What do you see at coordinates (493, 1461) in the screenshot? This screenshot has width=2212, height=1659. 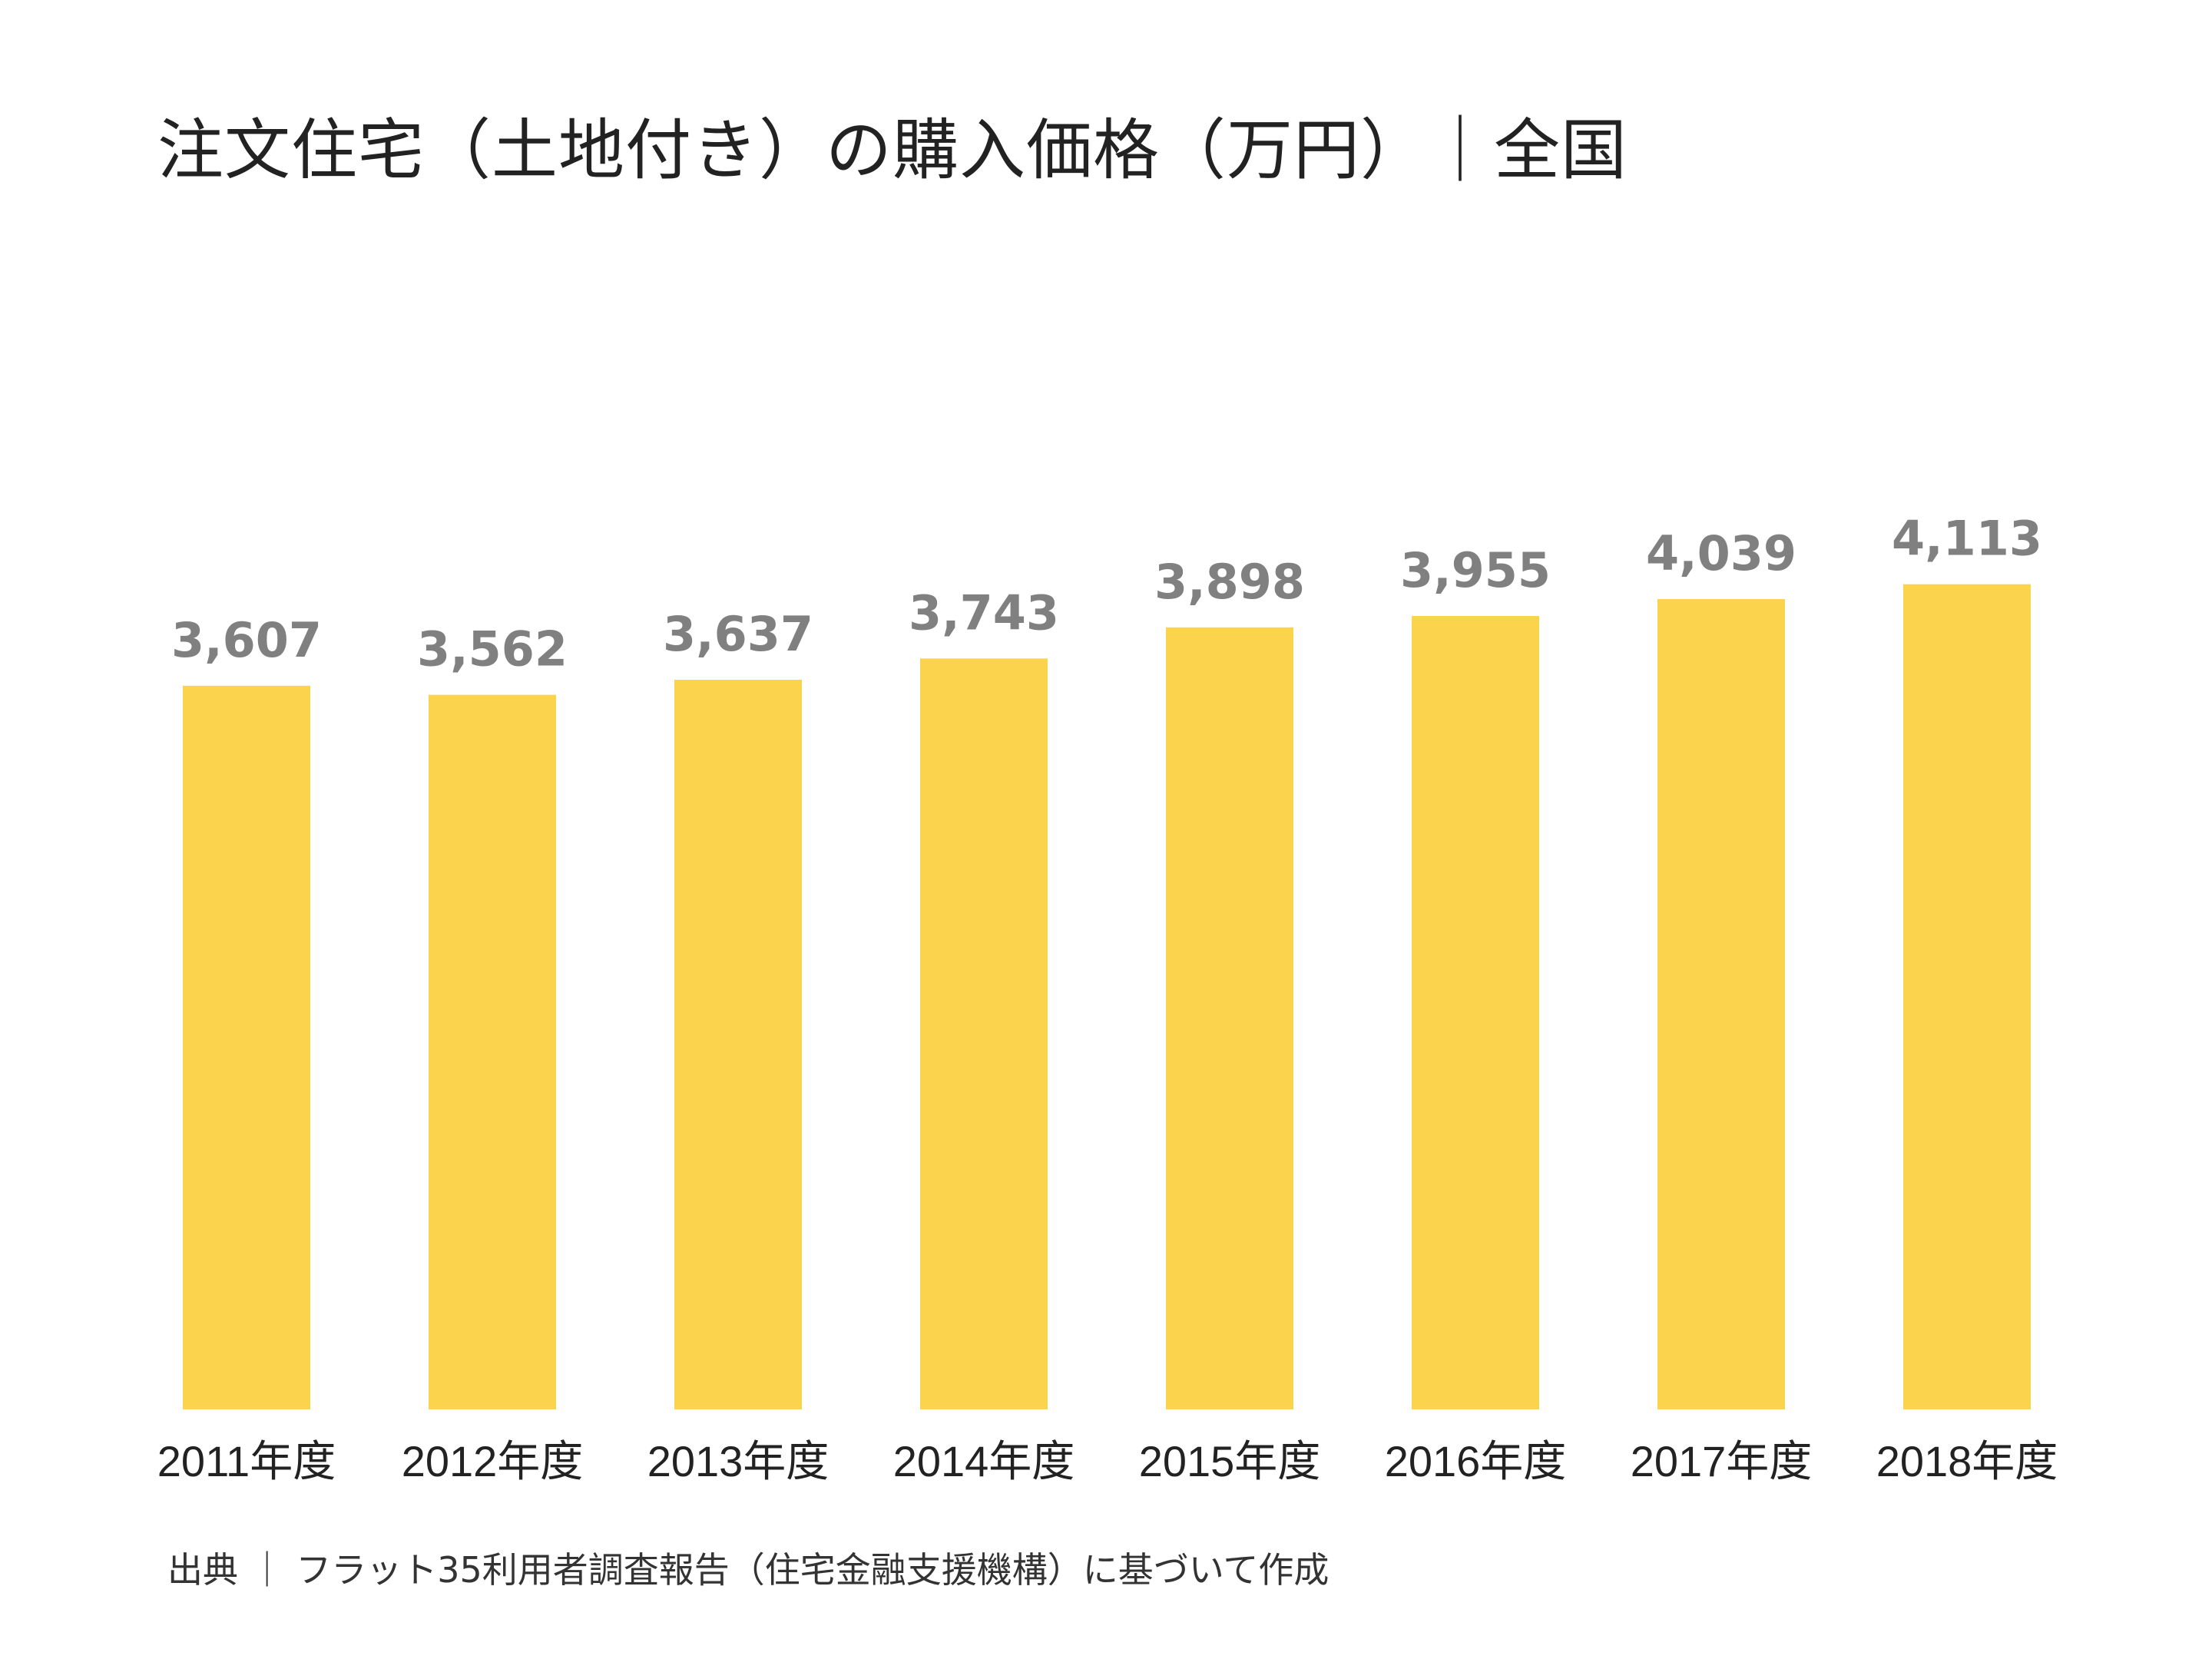 I see `category-label: 2012年度` at bounding box center [493, 1461].